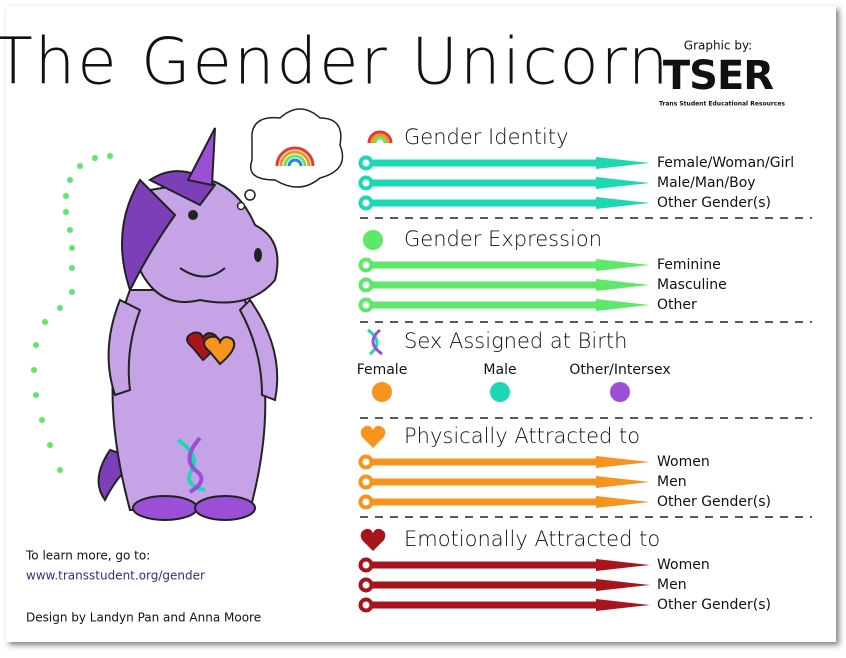  I want to click on logo: TSER, so click(718, 76).